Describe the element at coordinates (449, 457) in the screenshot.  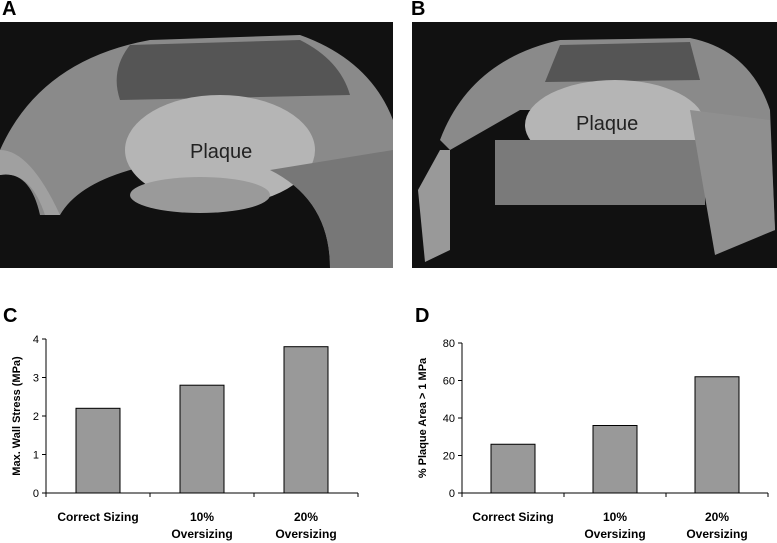
I see `y-tick-label: 20` at that location.